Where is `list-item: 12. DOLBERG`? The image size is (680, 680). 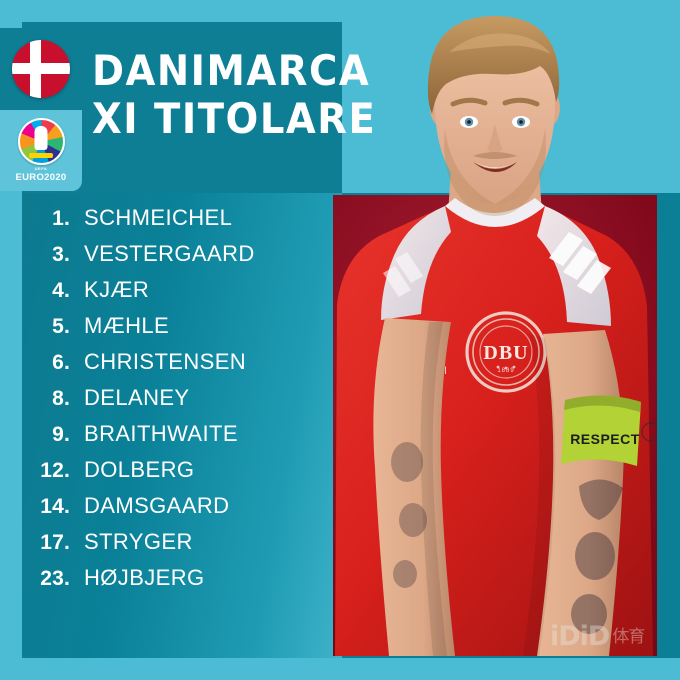
list-item: 12. DOLBERG is located at coordinates (177, 475).